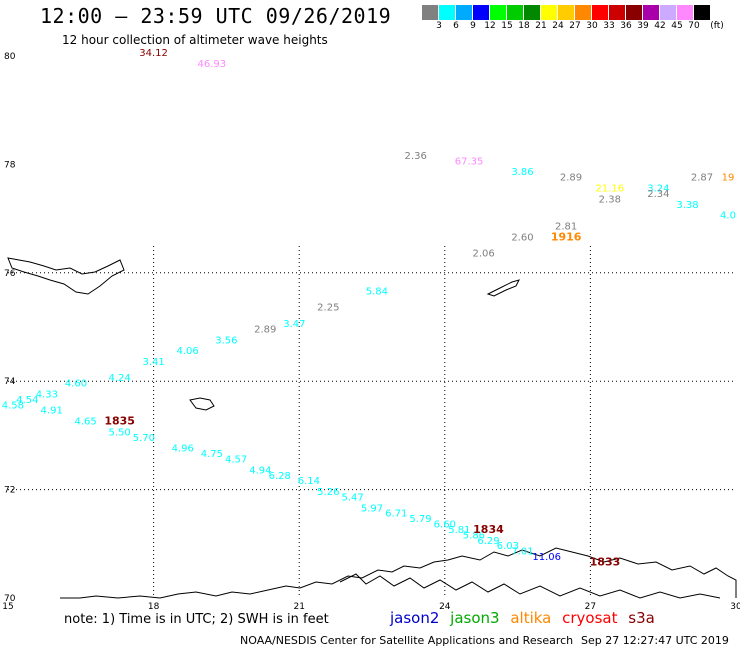 This screenshot has width=740, height=650. I want to click on wave-height-value: 5.81, so click(459, 530).